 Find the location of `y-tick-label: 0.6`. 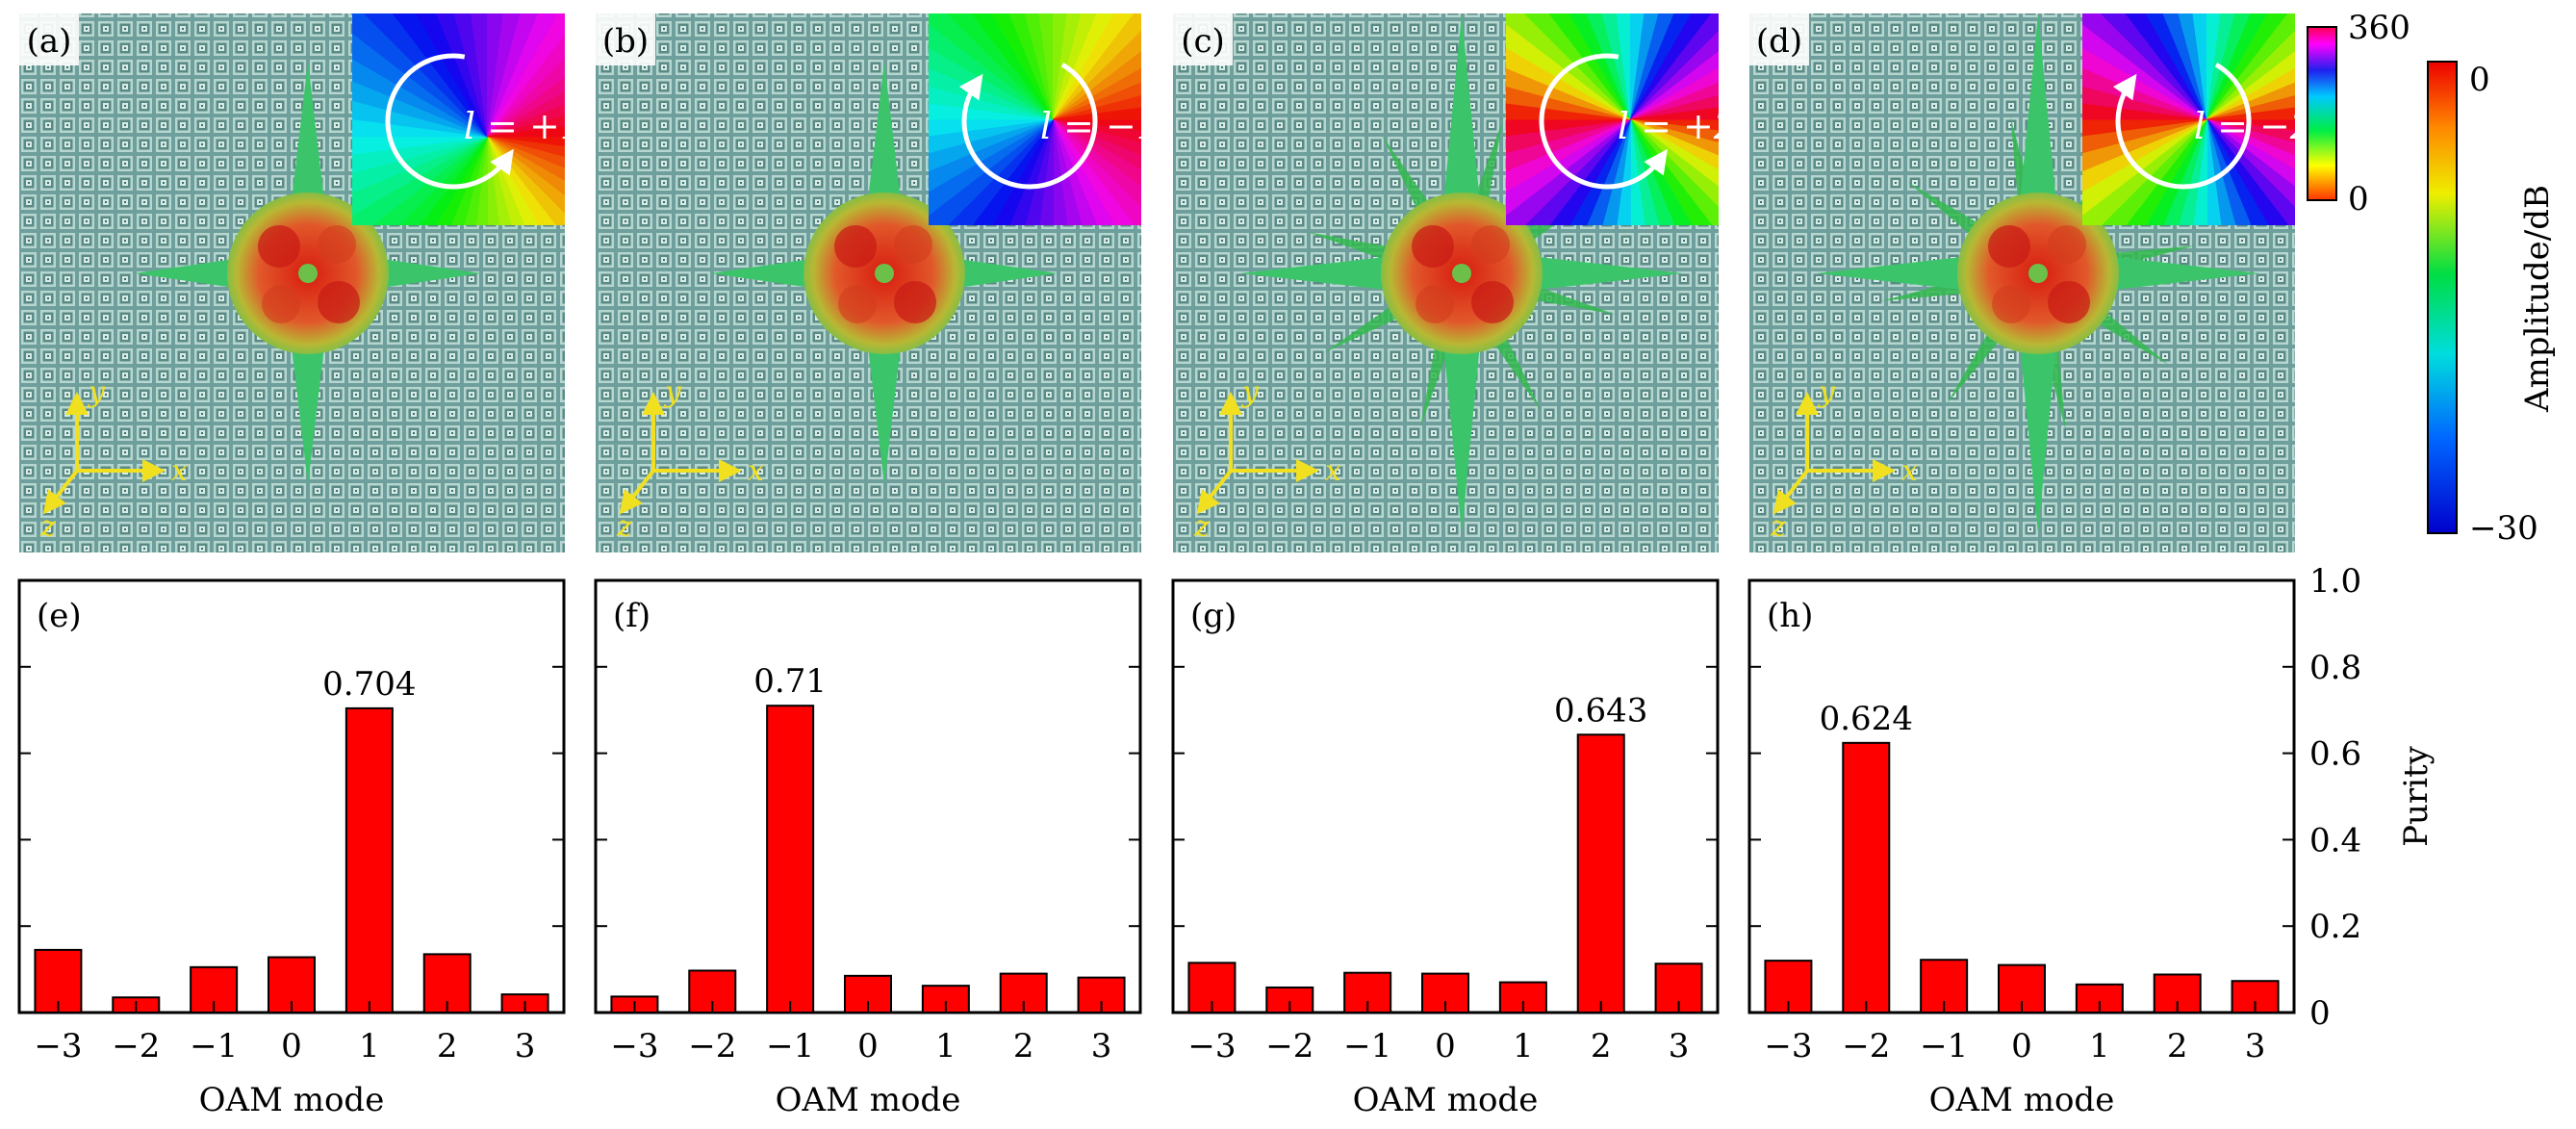

y-tick-label: 0.6 is located at coordinates (2335, 754).